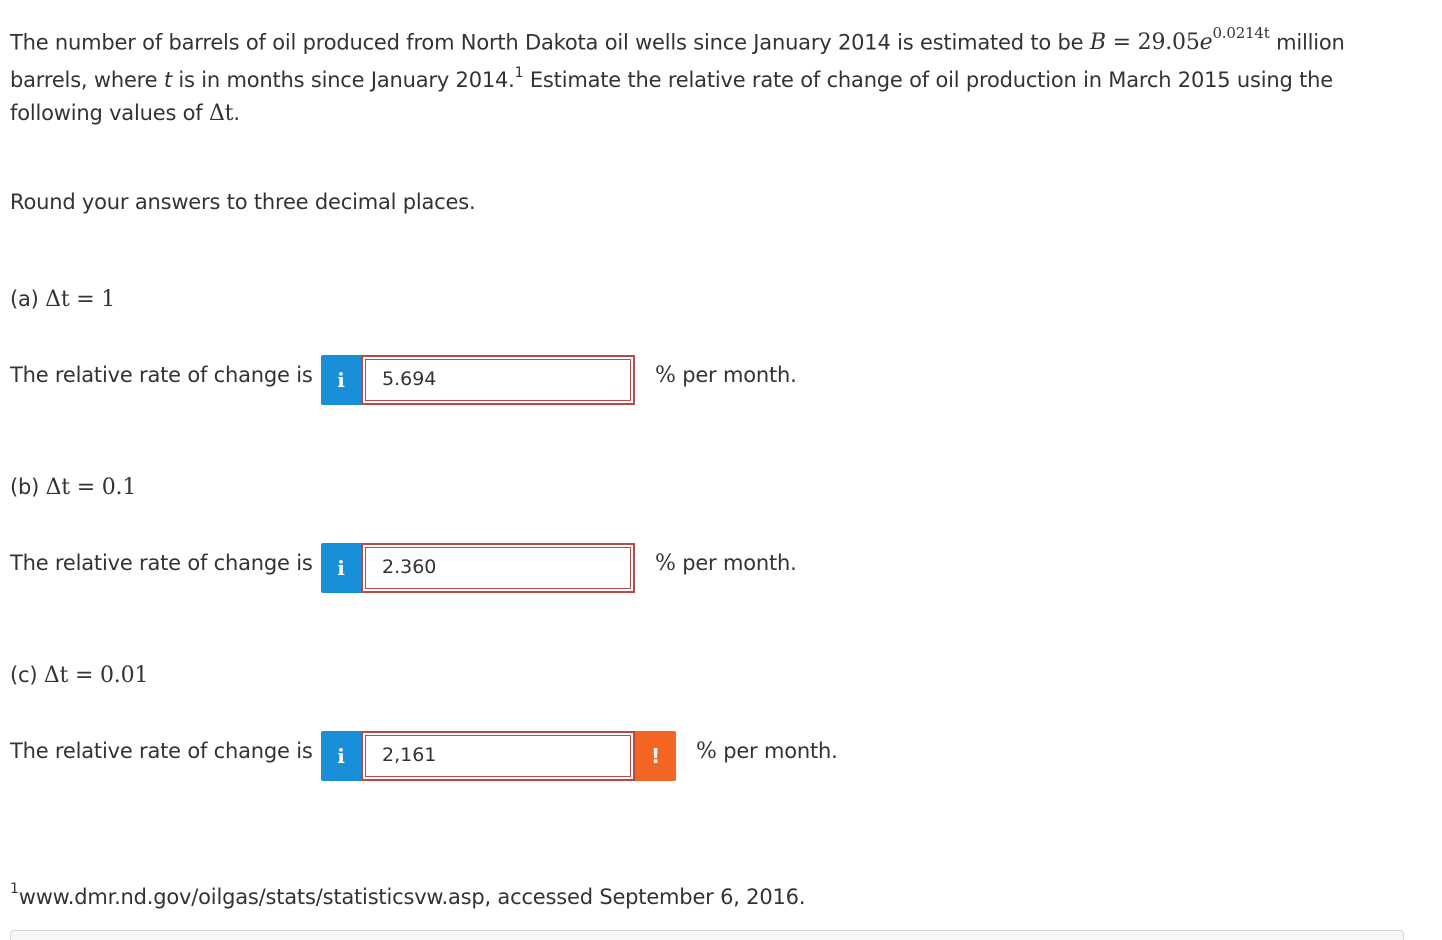  What do you see at coordinates (343, 80) in the screenshot?
I see `problem-after-t: is in months since January 2014.` at bounding box center [343, 80].